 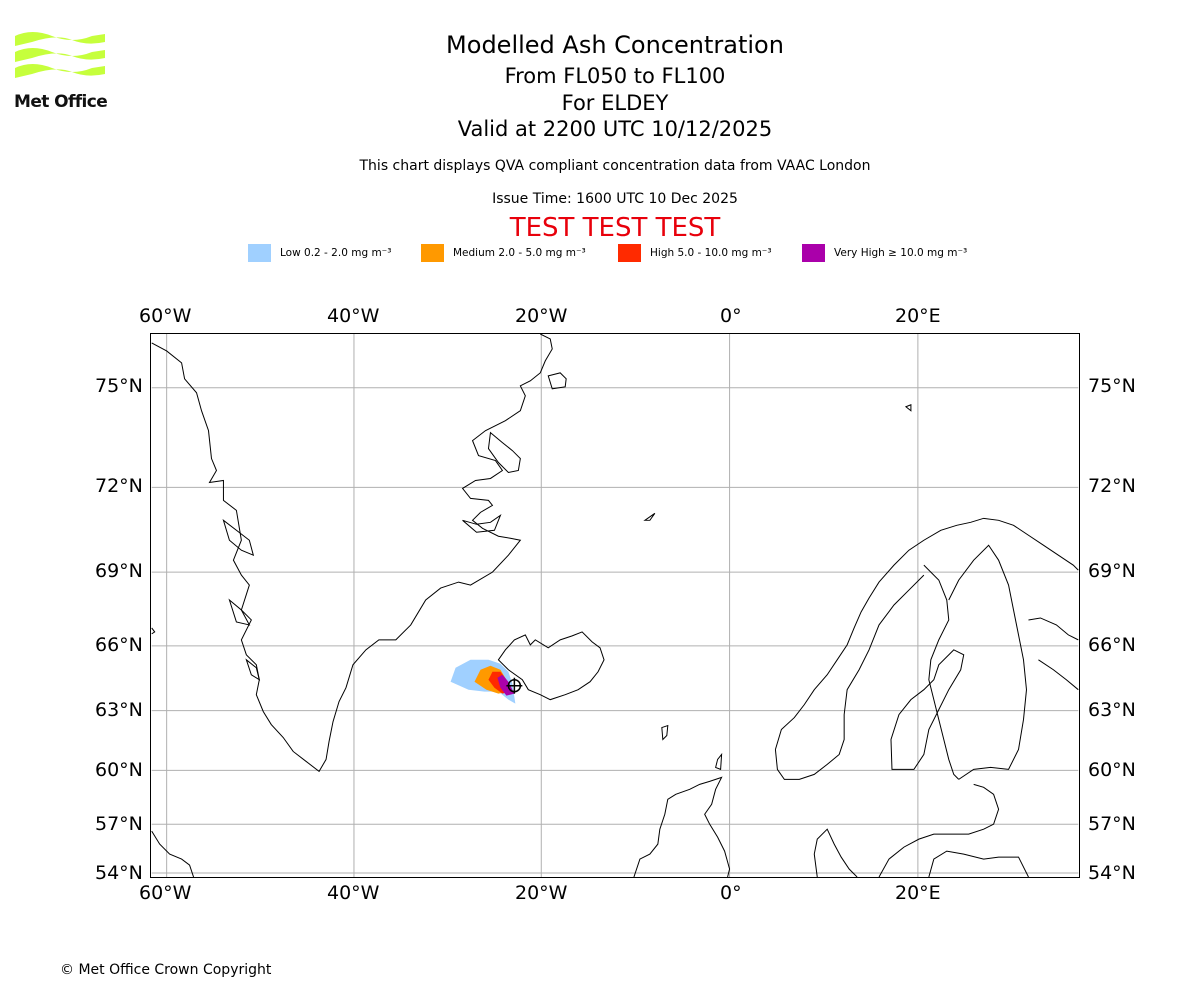 What do you see at coordinates (1112, 386) in the screenshot?
I see `lat-label-right-75n: 75°N` at bounding box center [1112, 386].